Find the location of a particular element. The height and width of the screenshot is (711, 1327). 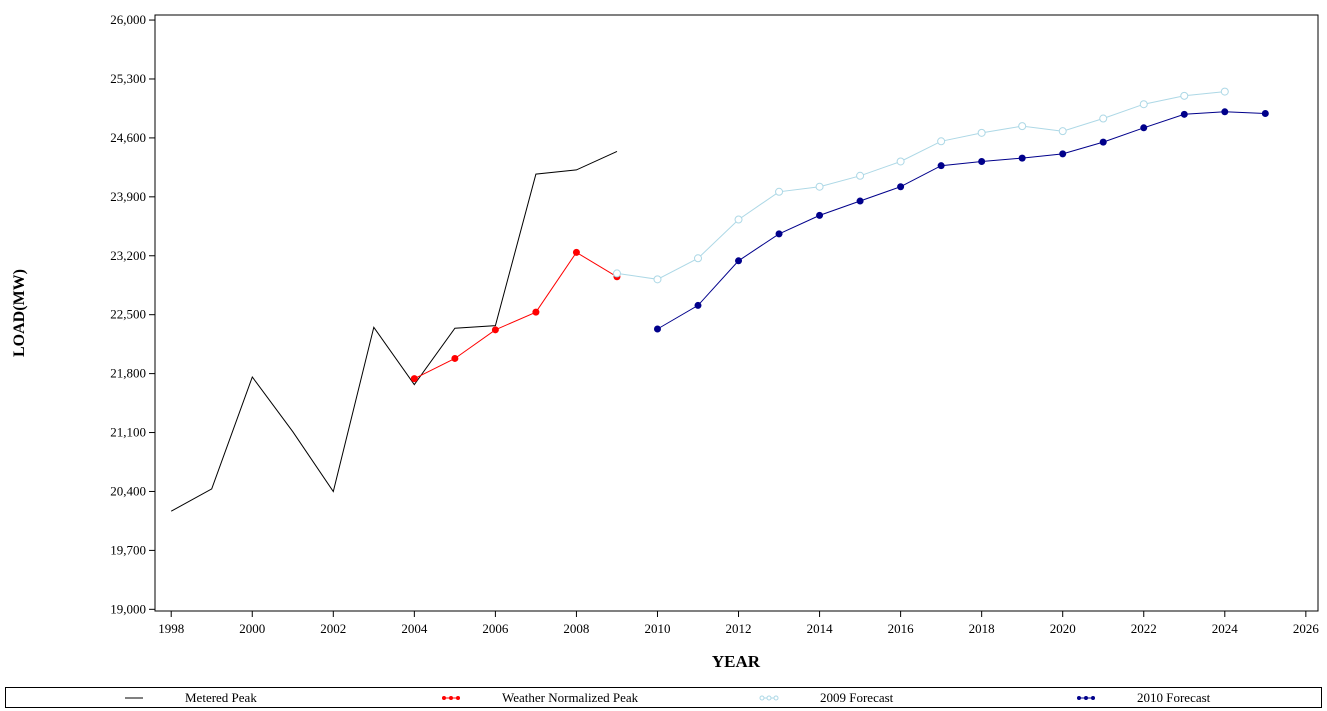

y-tick-label: 19,000 is located at coordinates (128, 608).